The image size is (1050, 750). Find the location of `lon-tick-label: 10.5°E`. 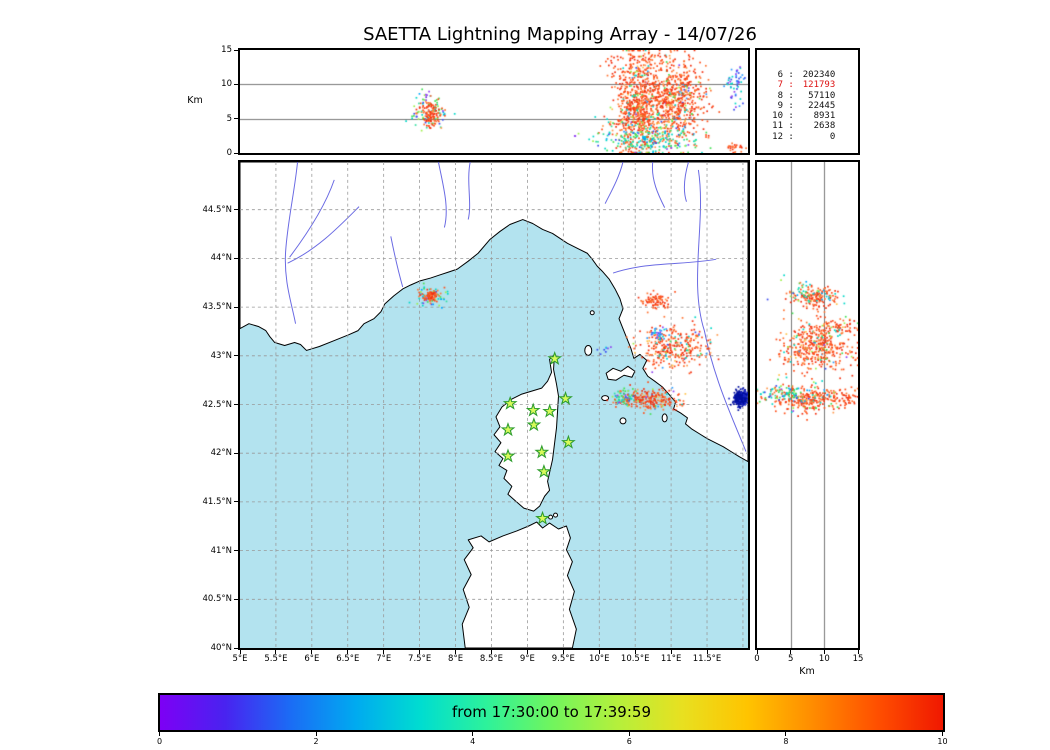

lon-tick-label: 10.5°E is located at coordinates (635, 659).